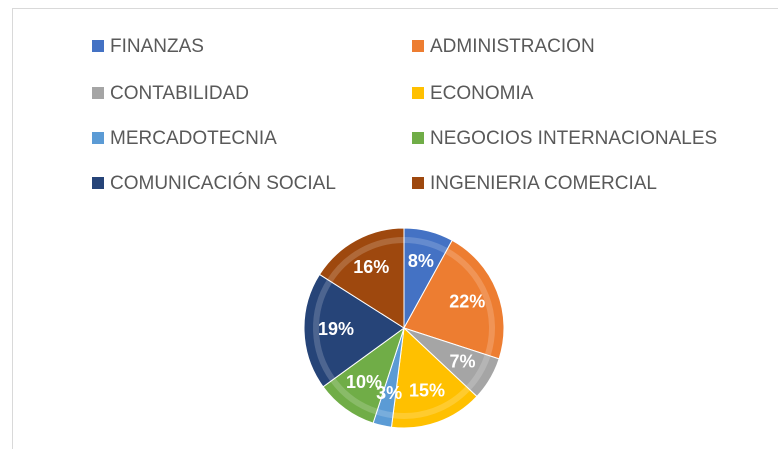 This screenshot has height=449, width=778. Describe the element at coordinates (179, 93) in the screenshot. I see `legend-label: CONTABILIDAD` at that location.